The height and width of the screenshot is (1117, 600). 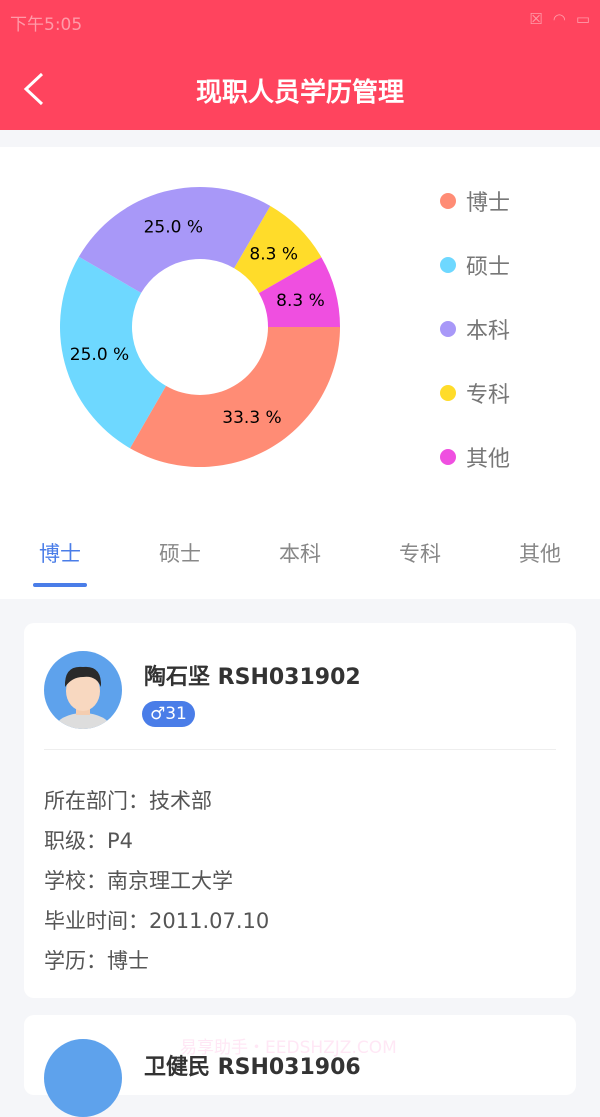 I want to click on slice-label: 33.3 %, so click(x=251, y=418).